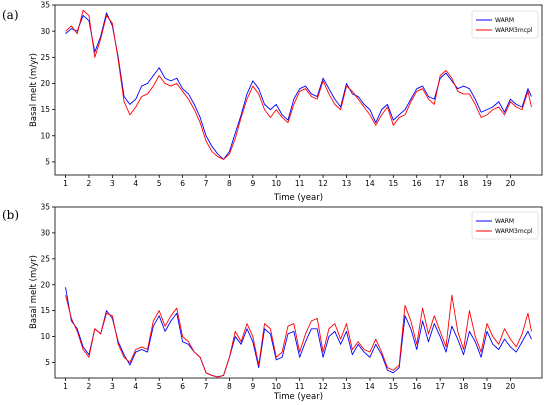  Describe the element at coordinates (347, 386) in the screenshot. I see `x-tick-label-b-12: 13` at that location.